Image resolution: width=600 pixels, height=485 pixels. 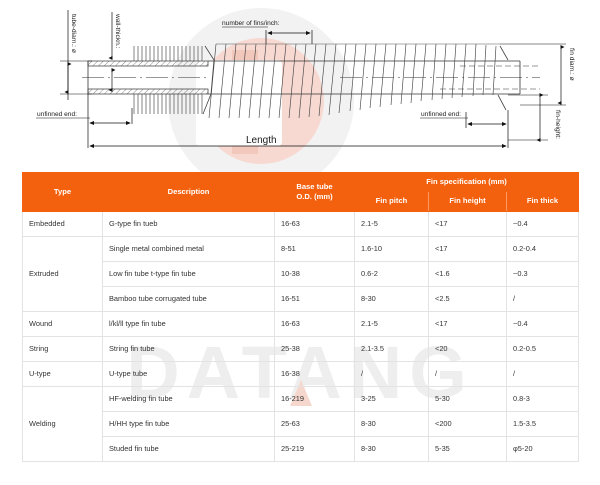 I want to click on header-row-secondary: Fin pitch Fin height Fin thick, so click(x=301, y=201).